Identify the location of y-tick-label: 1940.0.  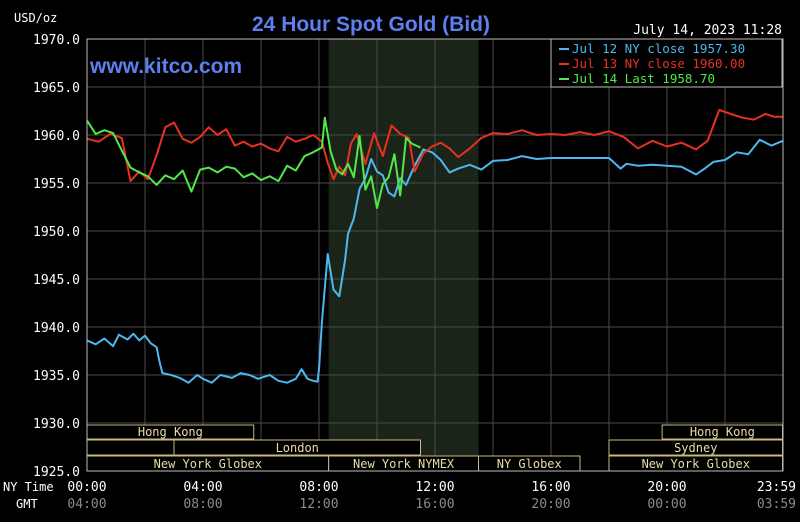
(56, 328).